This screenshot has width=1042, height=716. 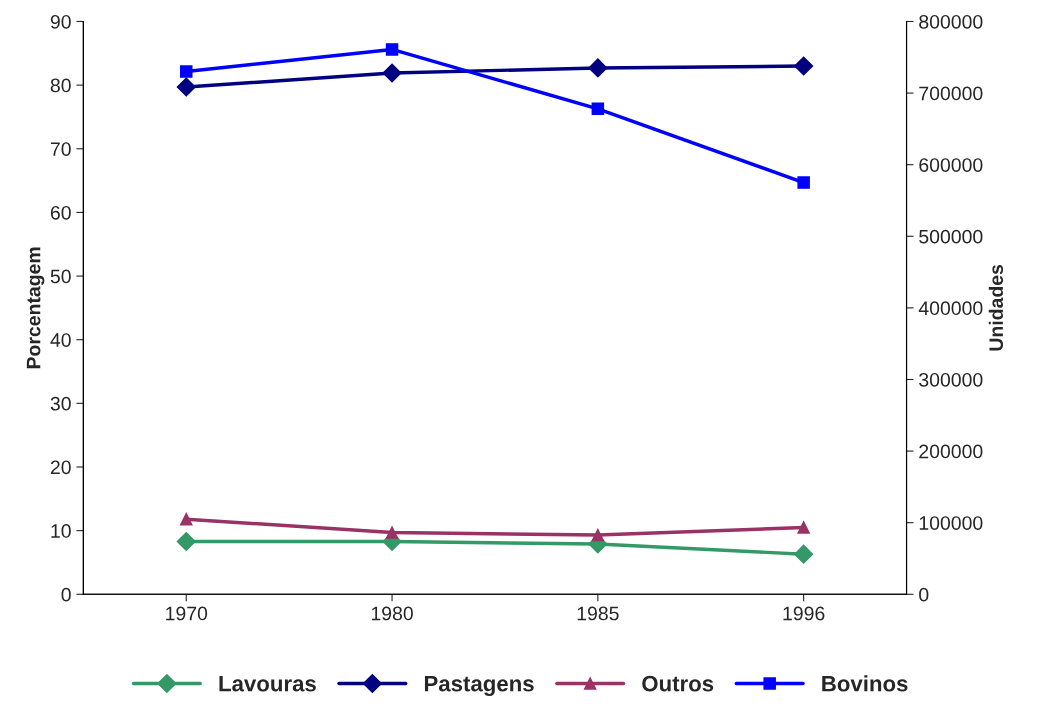 What do you see at coordinates (924, 594) in the screenshot?
I see `y2-tick-label: 0` at bounding box center [924, 594].